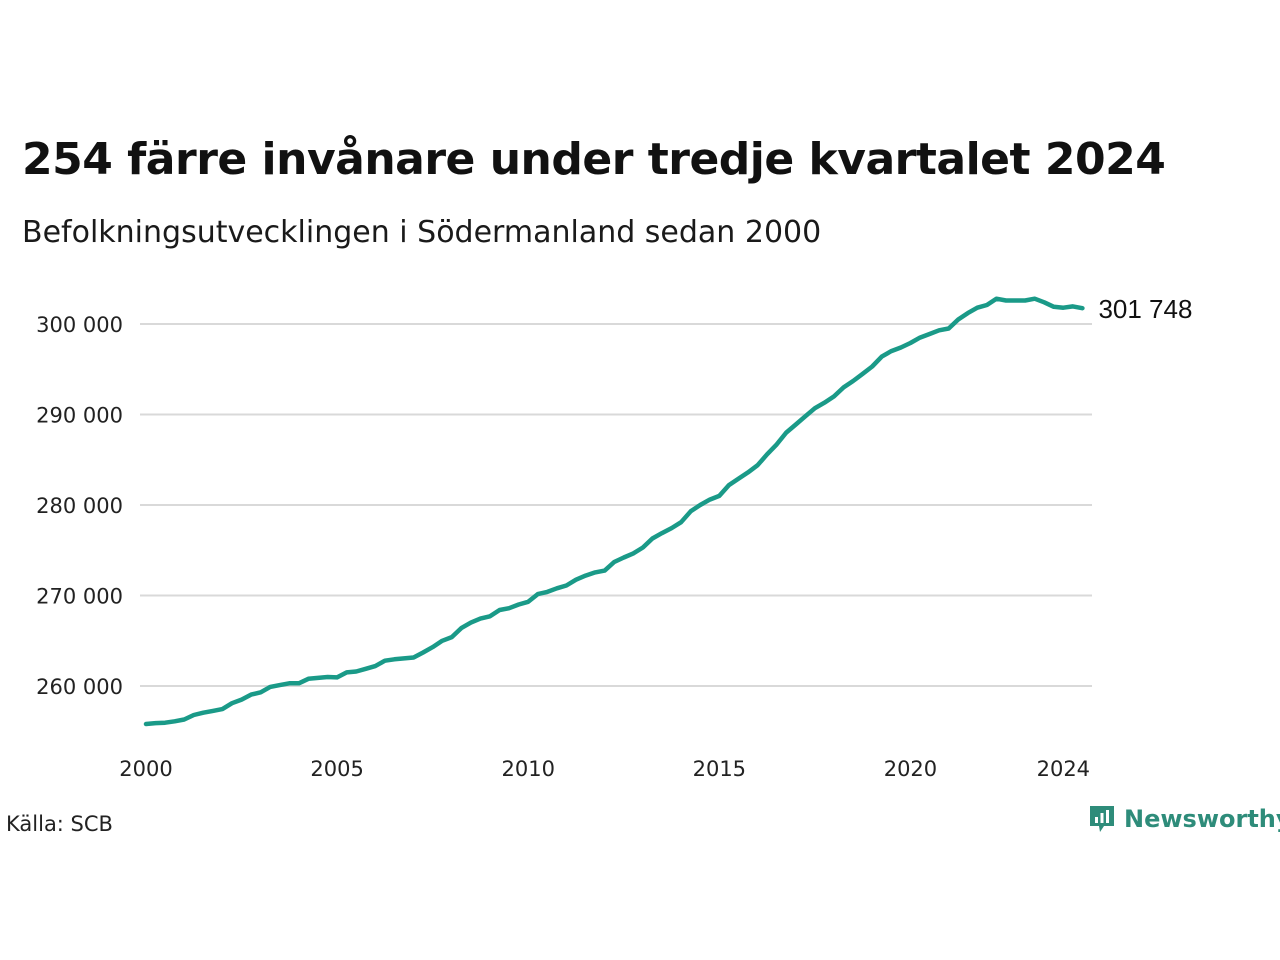 This screenshot has width=1280, height=960. Describe the element at coordinates (59, 824) in the screenshot. I see `source-note: Källa: SCB` at that location.